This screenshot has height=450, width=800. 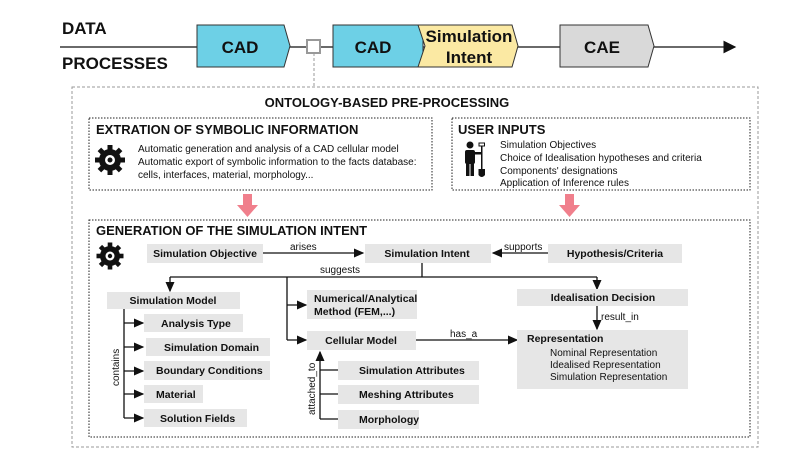 What do you see at coordinates (412, 371) in the screenshot?
I see `node-label: Simulation Attributes` at bounding box center [412, 371].